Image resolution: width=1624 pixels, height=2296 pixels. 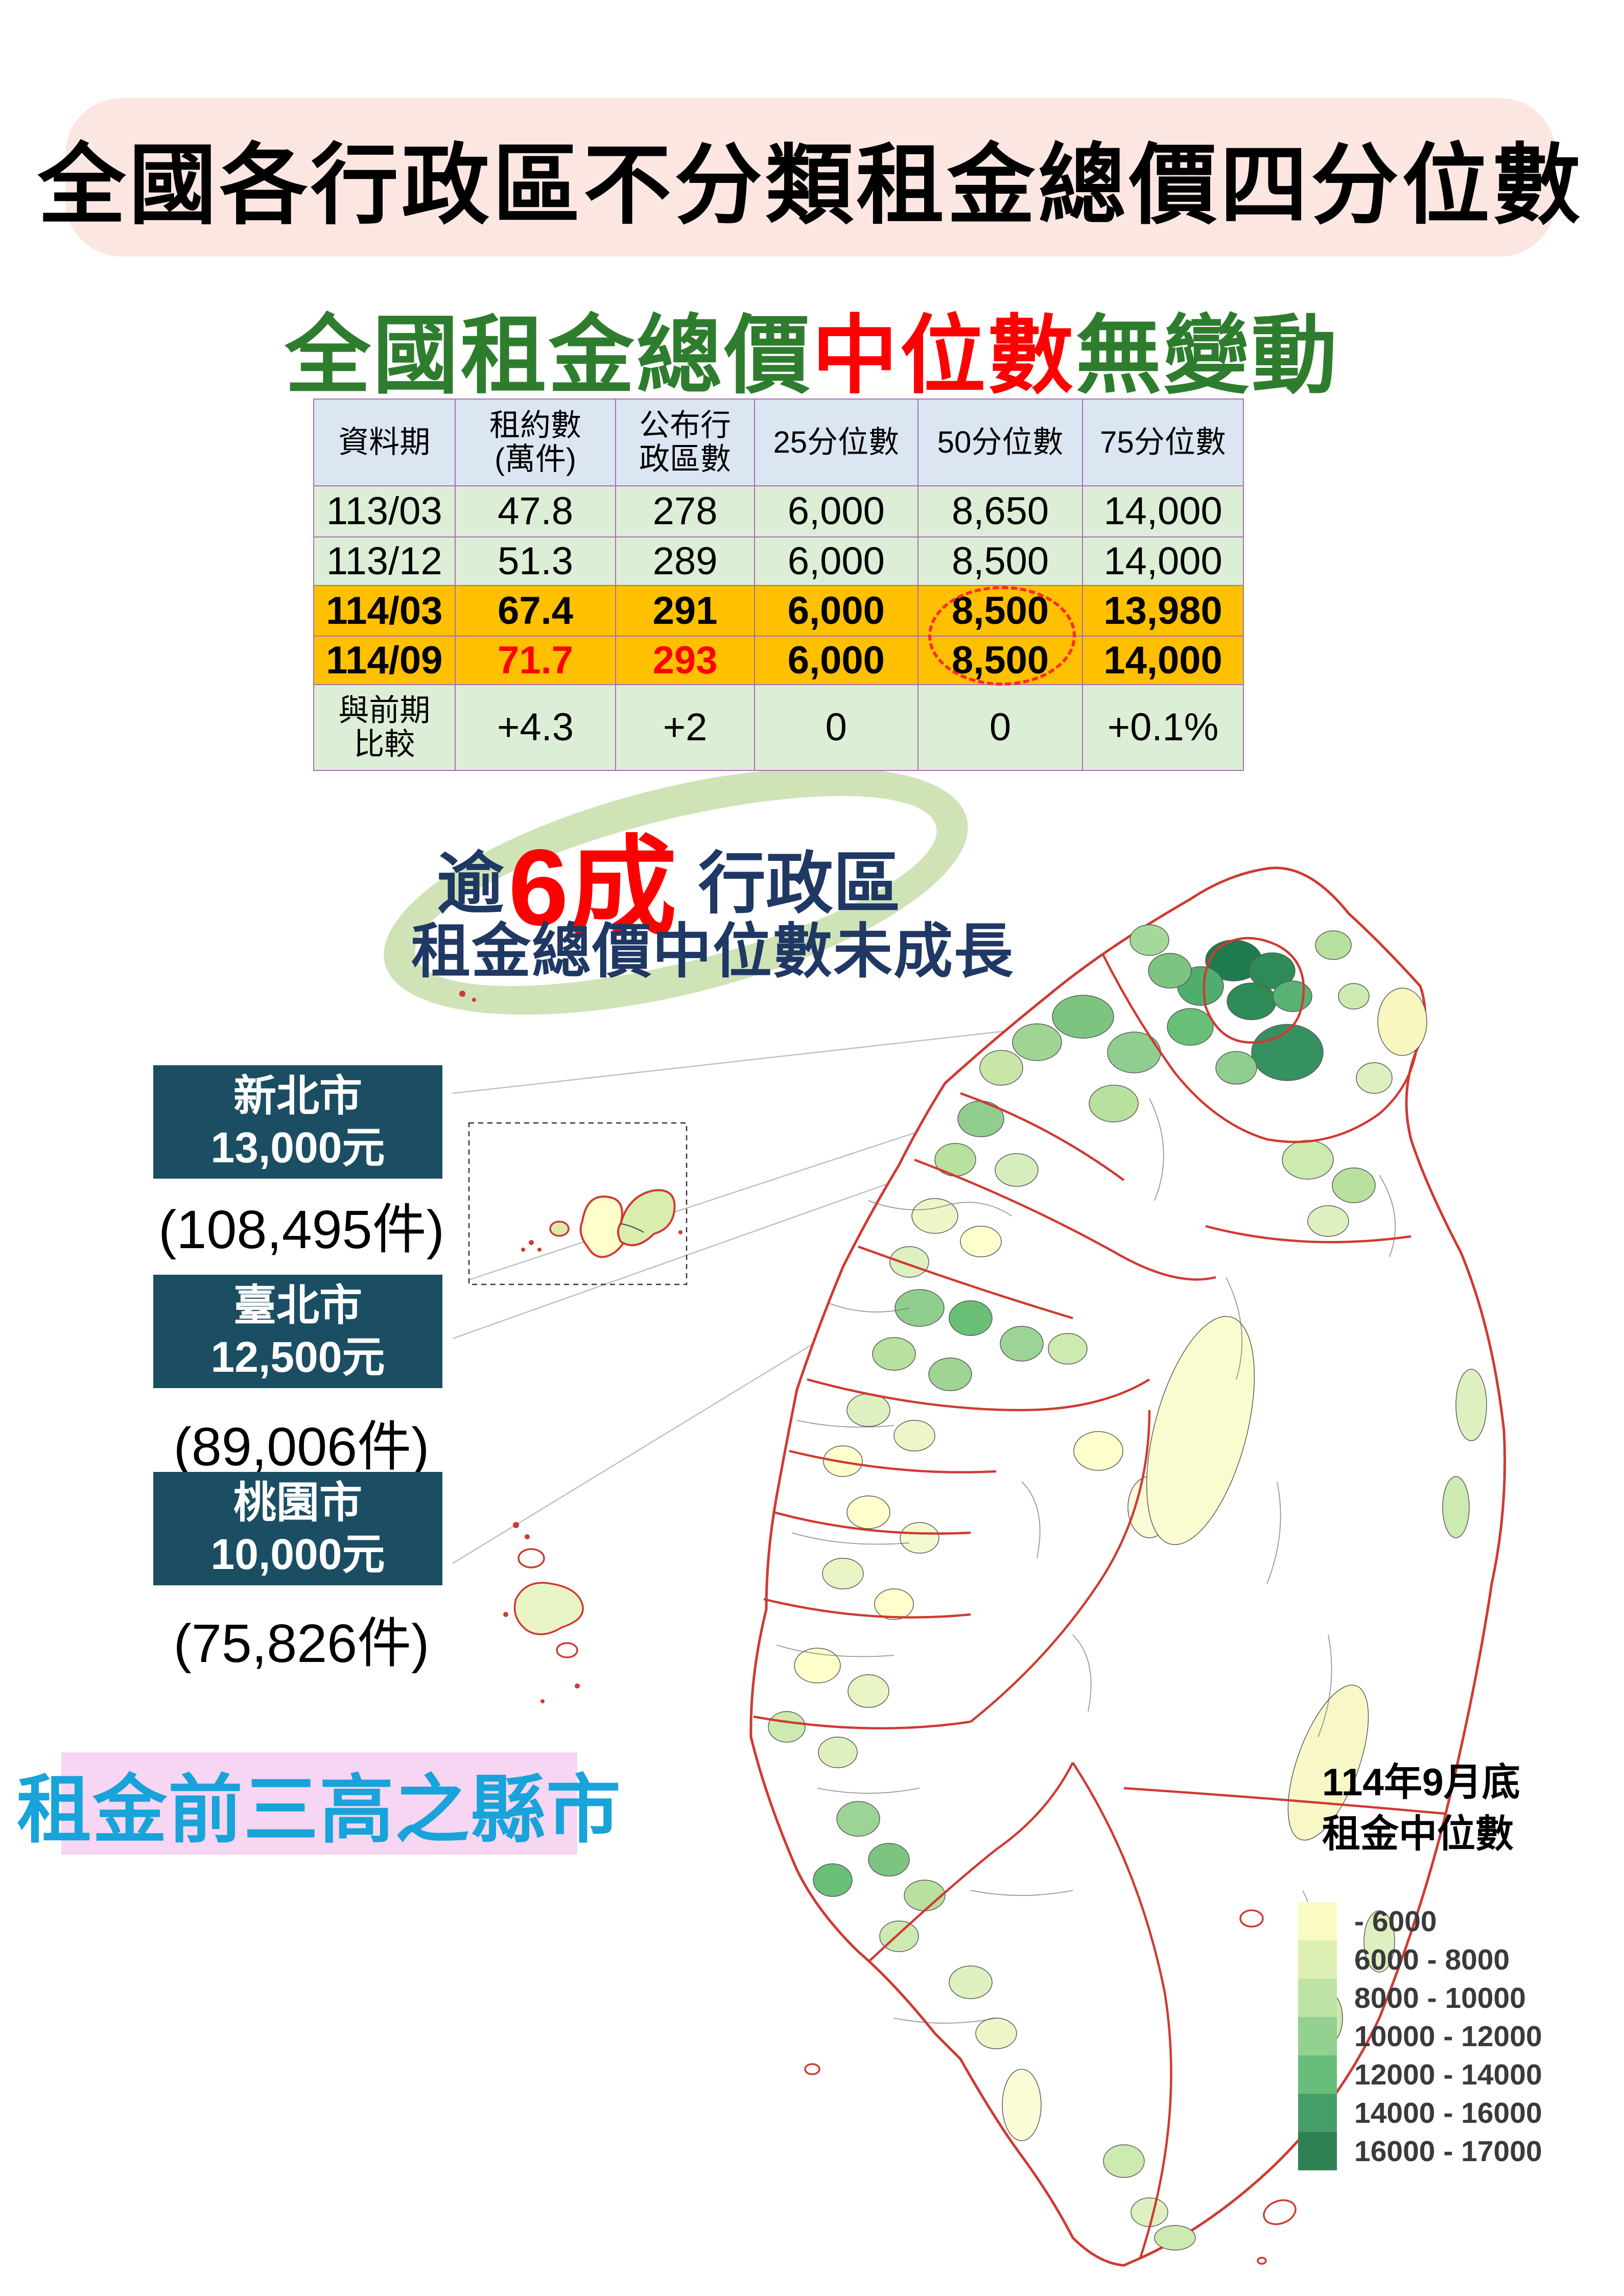 What do you see at coordinates (297, 1357) in the screenshot?
I see `city-price: 12,500元` at bounding box center [297, 1357].